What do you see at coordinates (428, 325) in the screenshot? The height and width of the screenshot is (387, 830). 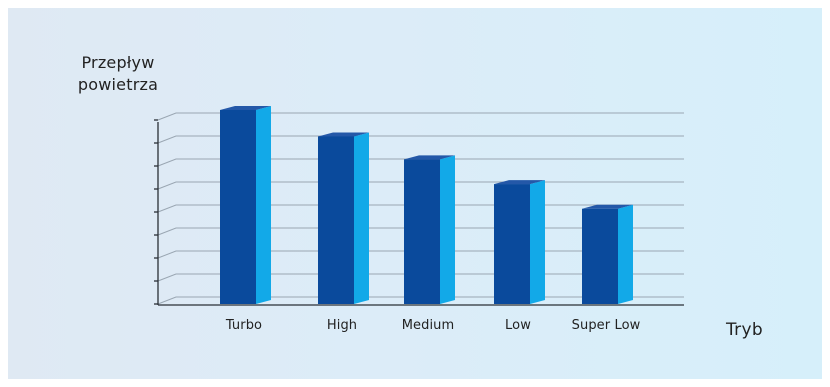 I see `x-tick-label: Medium` at bounding box center [428, 325].